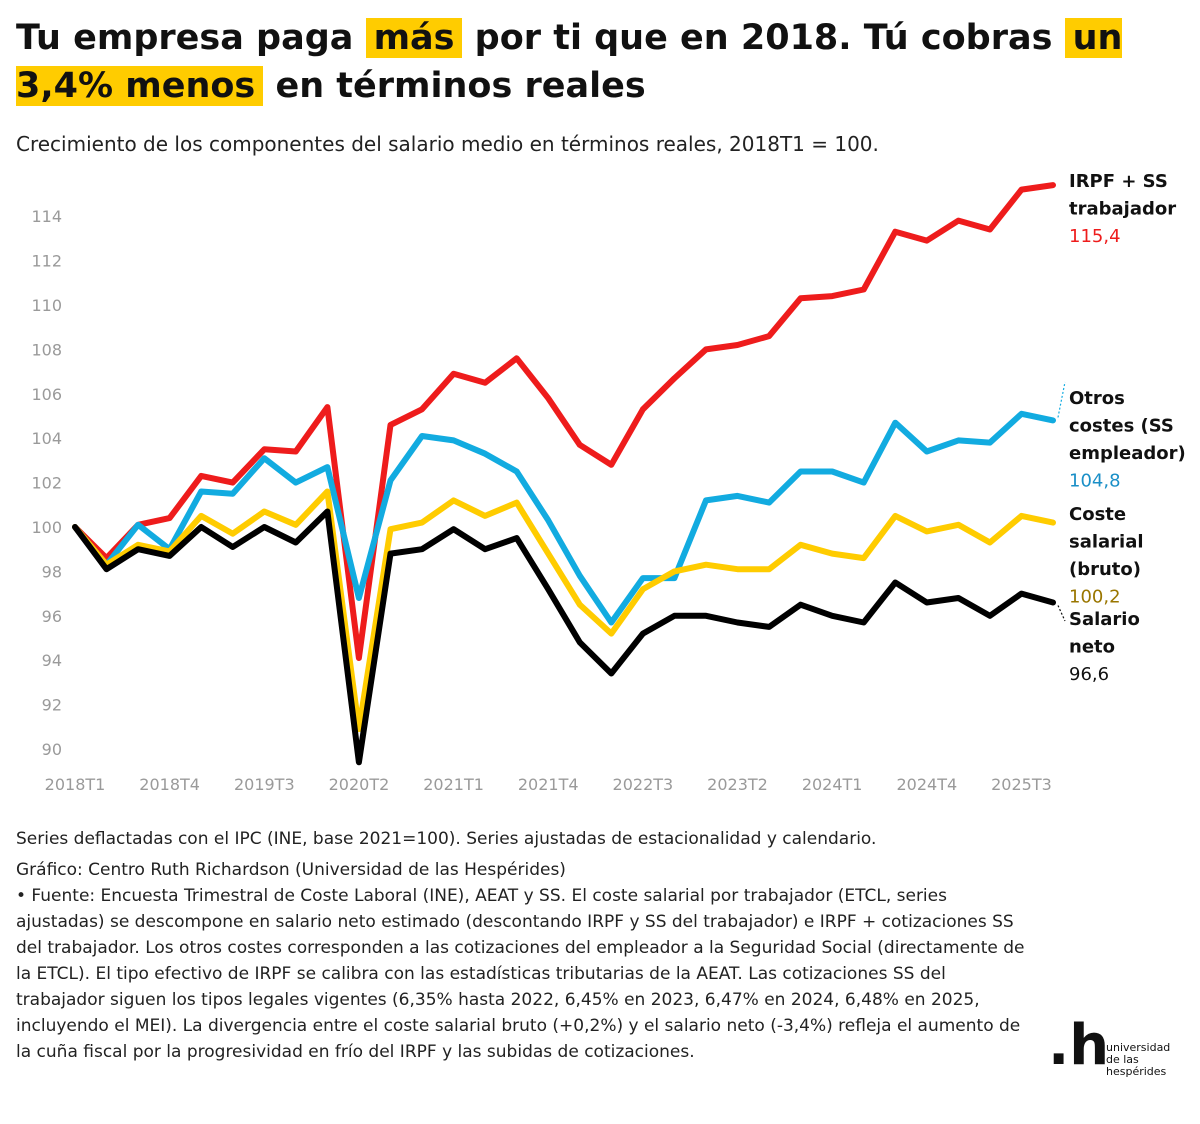  I want to click on university-logo: .h universidad de las hespérides, so click(1118, 1049).